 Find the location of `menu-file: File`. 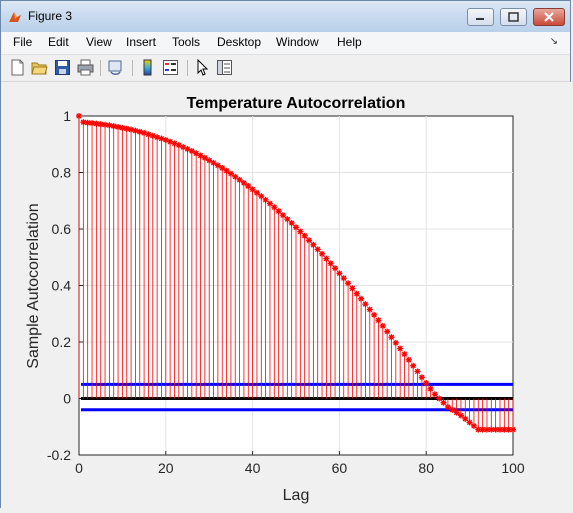

menu-file: File is located at coordinates (23, 42).